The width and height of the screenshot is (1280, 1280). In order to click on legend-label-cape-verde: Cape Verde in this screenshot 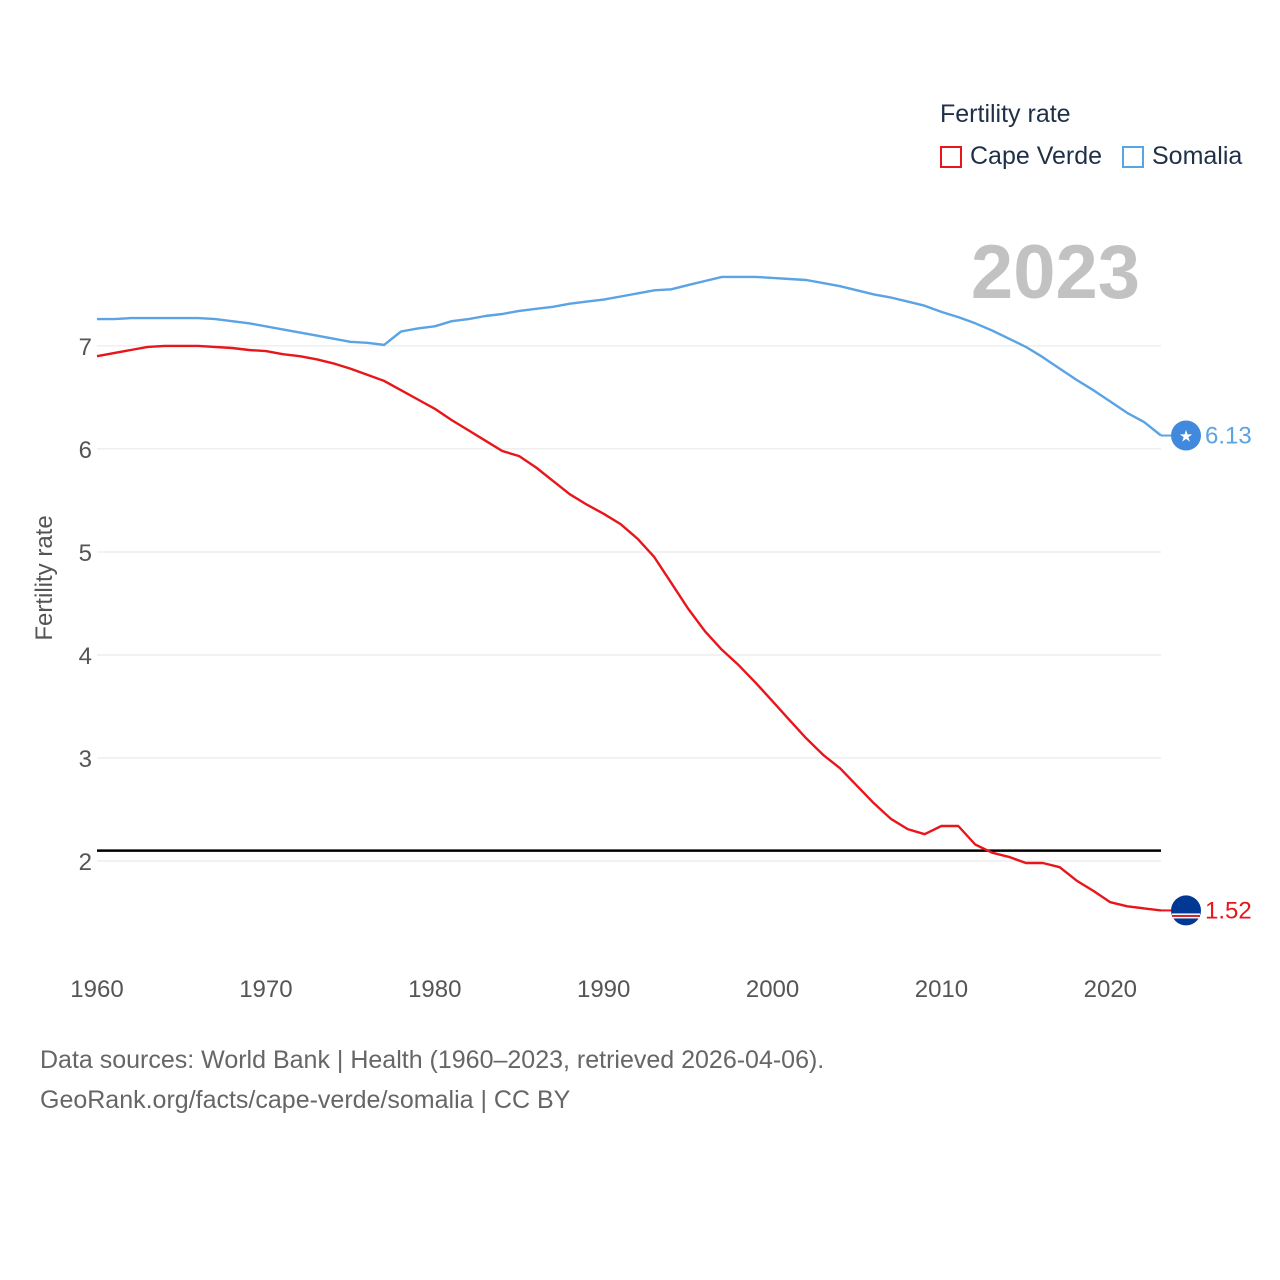, I will do `click(1036, 156)`.